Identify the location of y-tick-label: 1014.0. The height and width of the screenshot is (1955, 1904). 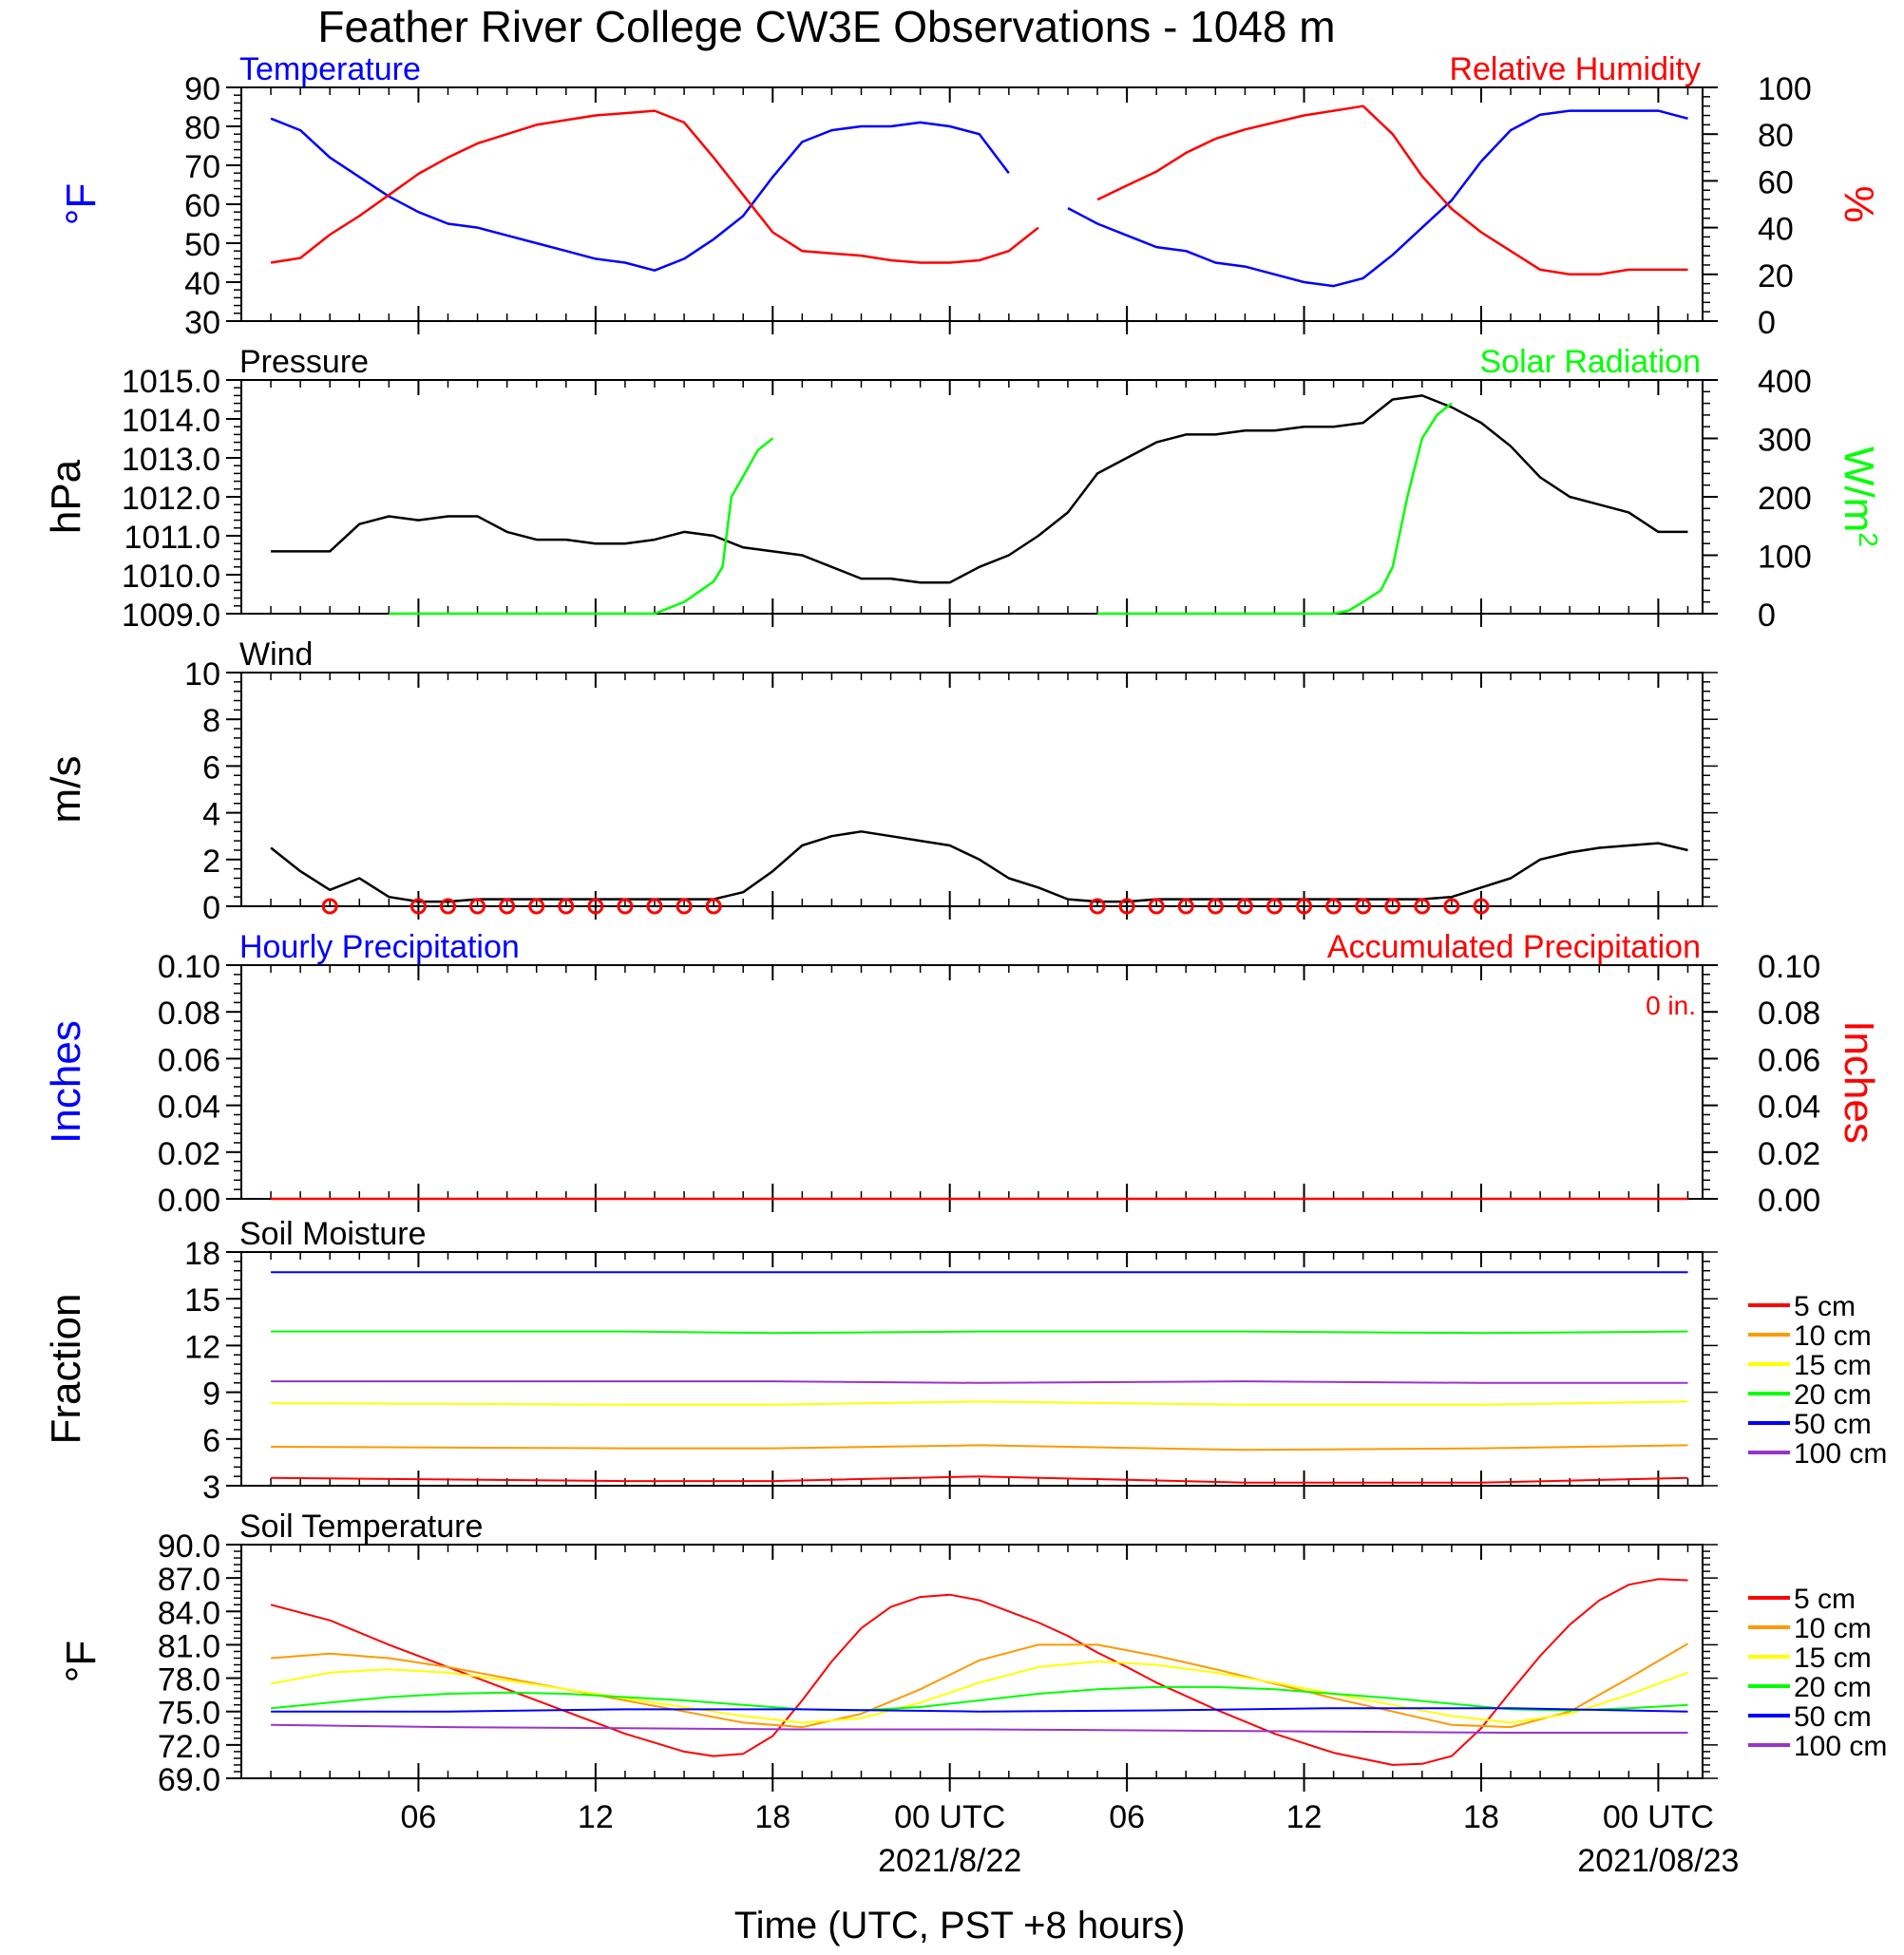
(171, 421).